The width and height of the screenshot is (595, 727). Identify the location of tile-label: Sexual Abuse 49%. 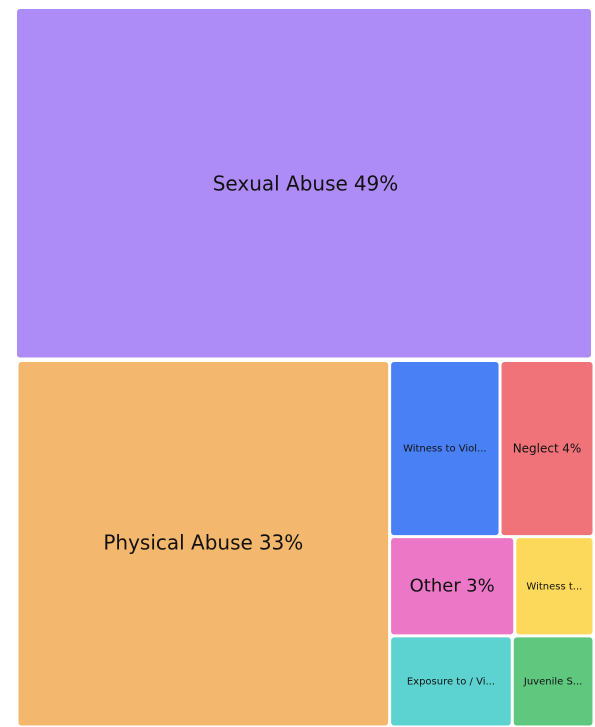
(306, 183).